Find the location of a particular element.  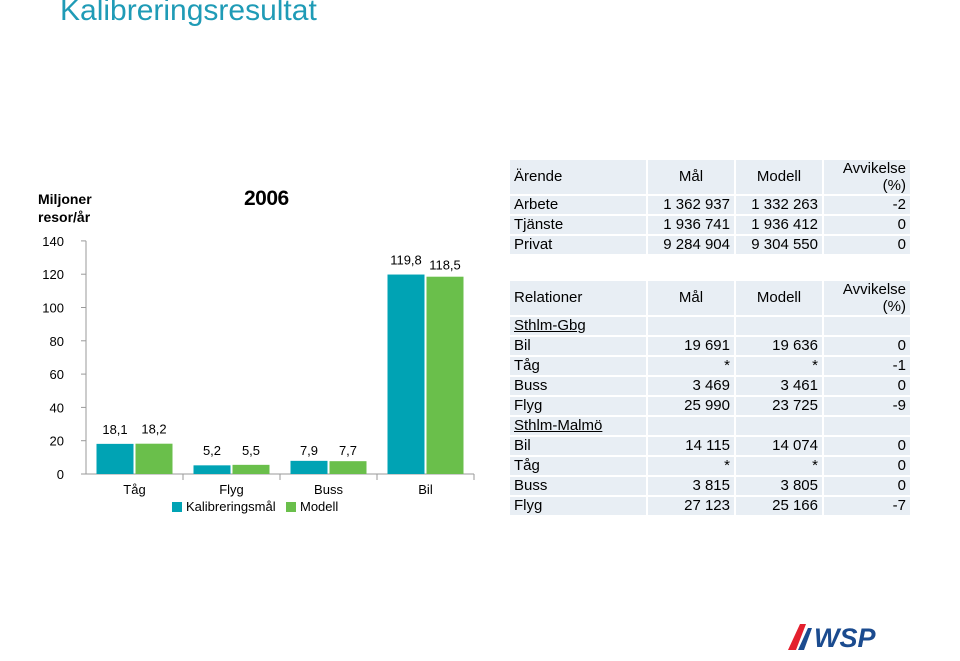

legend-label: Modell is located at coordinates (319, 506).